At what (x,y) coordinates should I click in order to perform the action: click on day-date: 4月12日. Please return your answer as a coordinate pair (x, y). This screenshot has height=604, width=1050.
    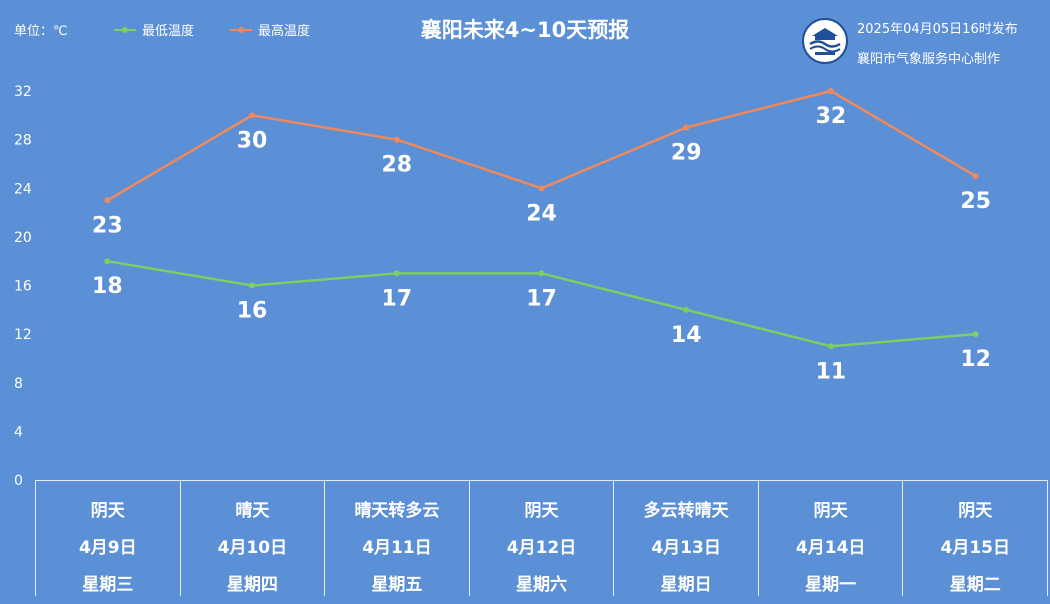
    Looking at the image, I should click on (541, 548).